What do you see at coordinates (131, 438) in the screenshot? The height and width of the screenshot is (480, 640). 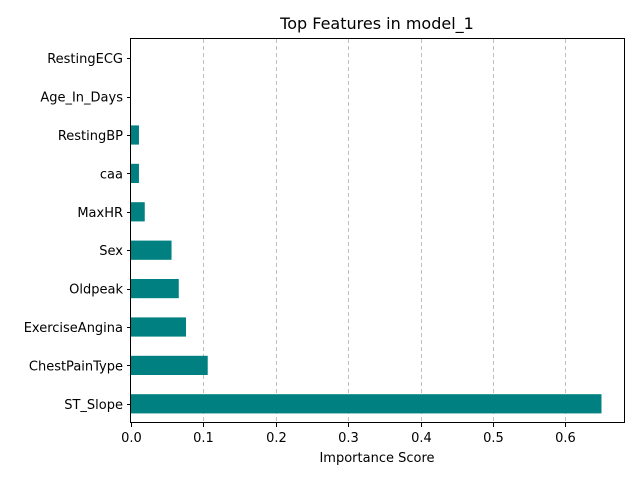 I see `x-tick-label: 0.0` at bounding box center [131, 438].